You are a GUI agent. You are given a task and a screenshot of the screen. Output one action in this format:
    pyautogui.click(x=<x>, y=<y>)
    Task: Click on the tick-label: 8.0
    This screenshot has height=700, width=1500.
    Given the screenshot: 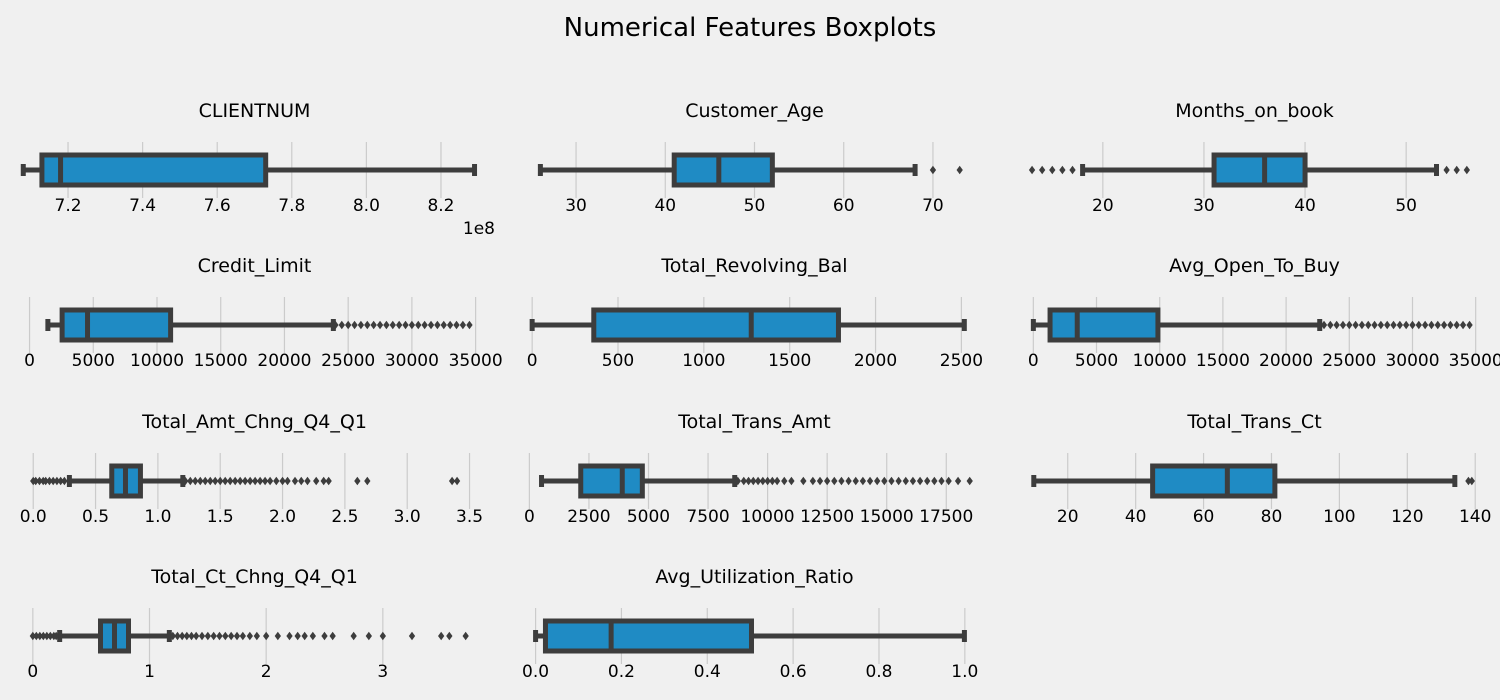 What is the action you would take?
    pyautogui.click(x=366, y=206)
    